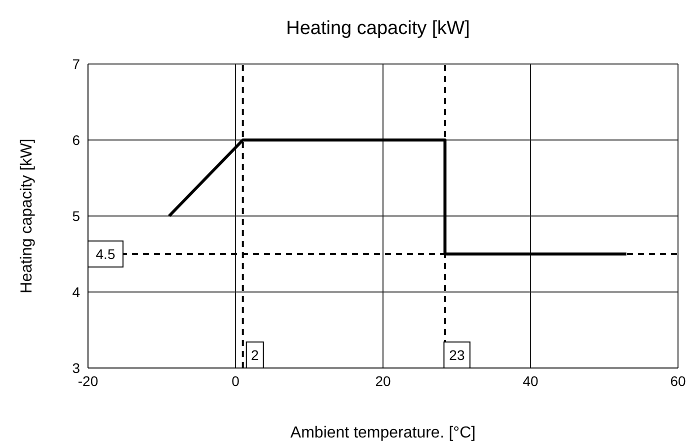 This screenshot has width=690, height=448. Describe the element at coordinates (27, 216) in the screenshot. I see `y-axis-title: Heating capacity [kW]` at that location.